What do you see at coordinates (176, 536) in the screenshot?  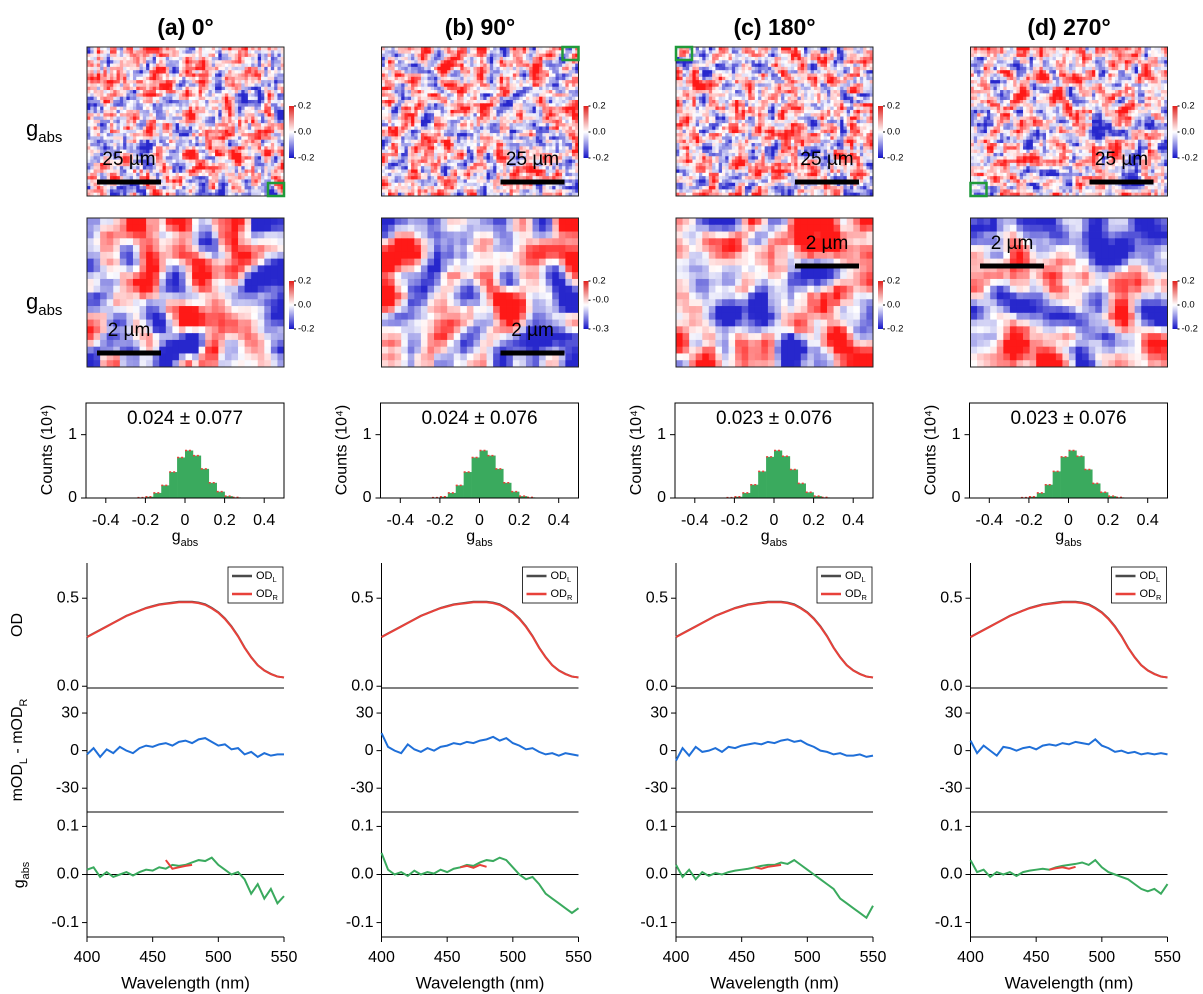 I see `label-text: g` at bounding box center [176, 536].